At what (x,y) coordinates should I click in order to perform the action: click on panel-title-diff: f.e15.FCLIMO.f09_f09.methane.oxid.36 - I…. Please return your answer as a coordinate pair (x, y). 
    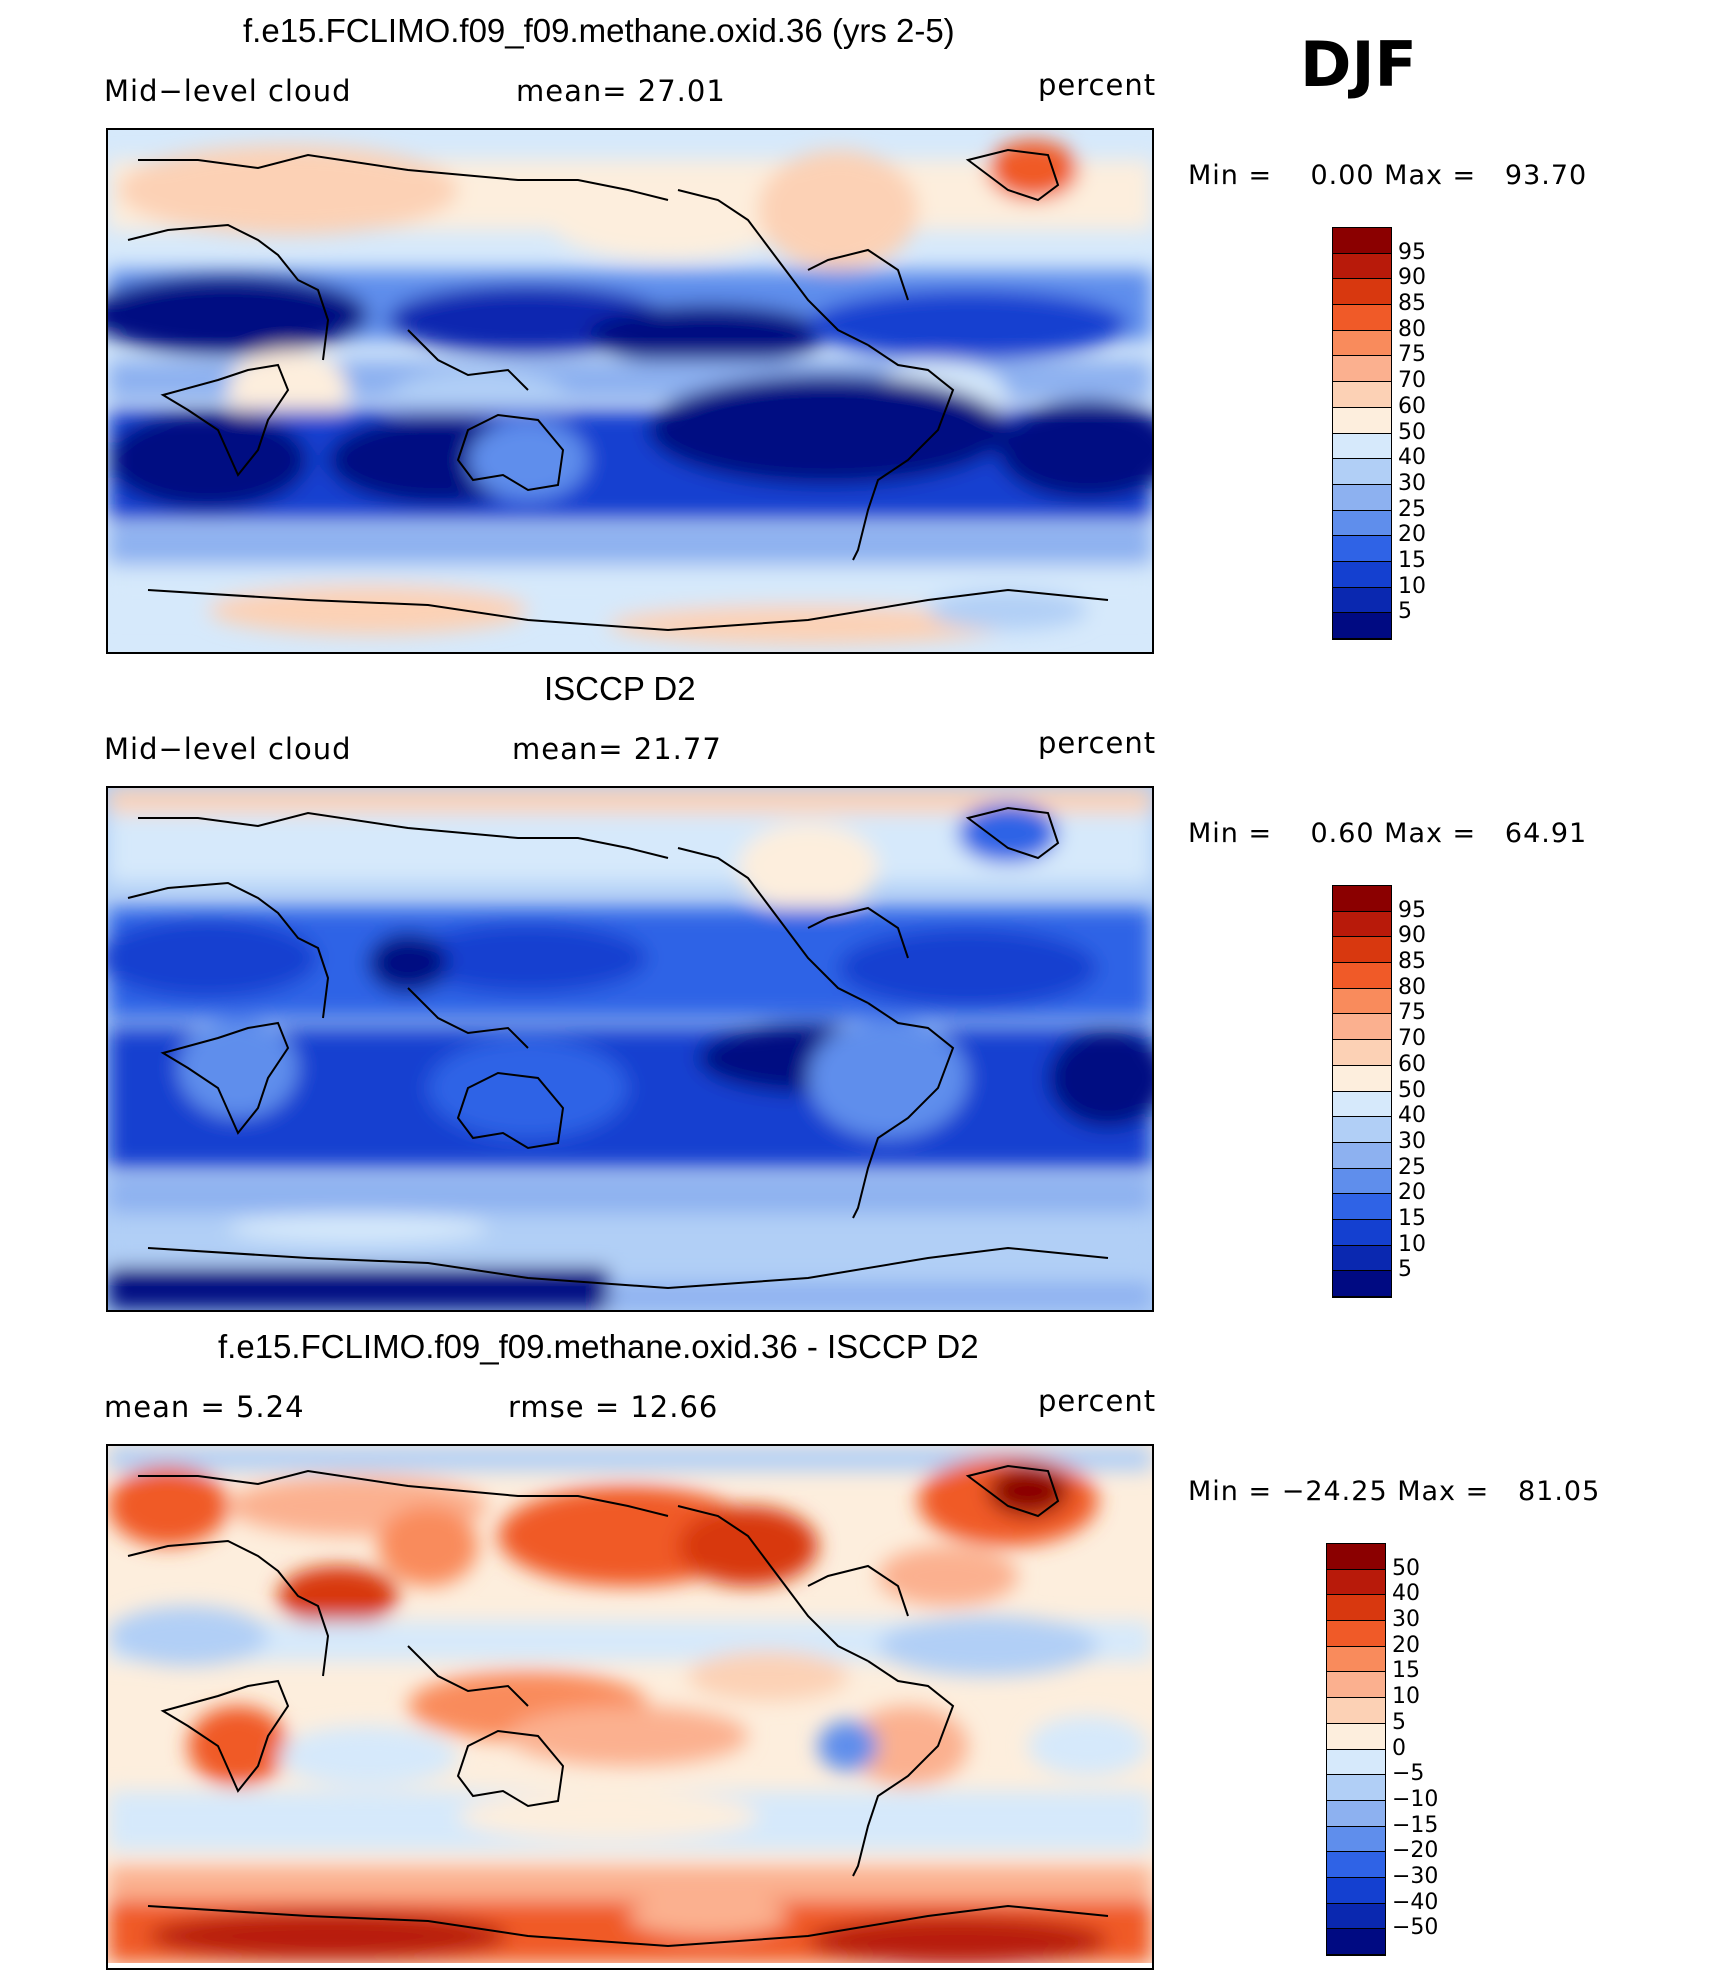
    Looking at the image, I should click on (598, 1346).